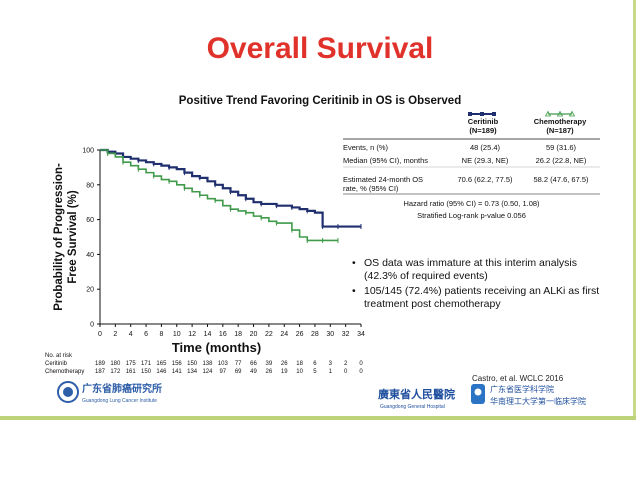 The image size is (640, 480). What do you see at coordinates (56, 364) in the screenshot?
I see `risk-row-name: Ceritinib` at bounding box center [56, 364].